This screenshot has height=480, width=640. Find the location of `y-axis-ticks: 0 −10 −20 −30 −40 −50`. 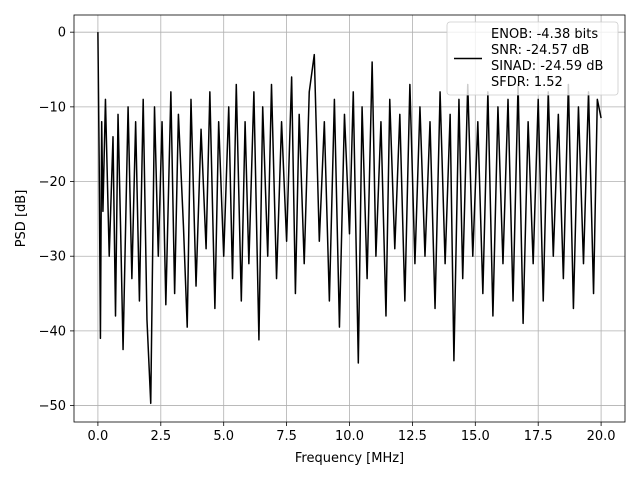

y-axis-ticks: 0 −10 −20 −30 −40 −50 is located at coordinates (56, 220).